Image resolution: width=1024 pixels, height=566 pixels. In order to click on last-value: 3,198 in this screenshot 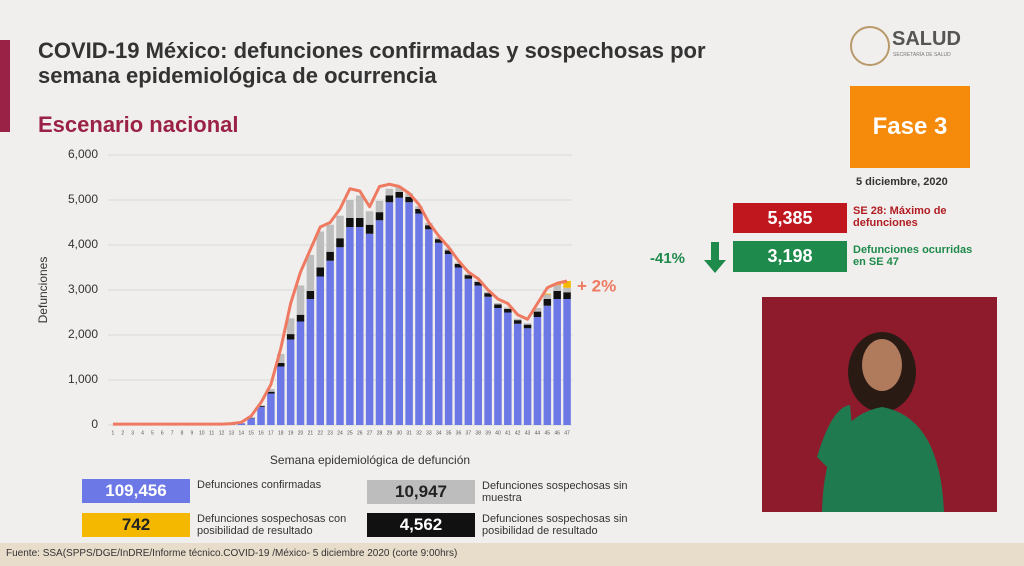, I will do `click(790, 256)`.